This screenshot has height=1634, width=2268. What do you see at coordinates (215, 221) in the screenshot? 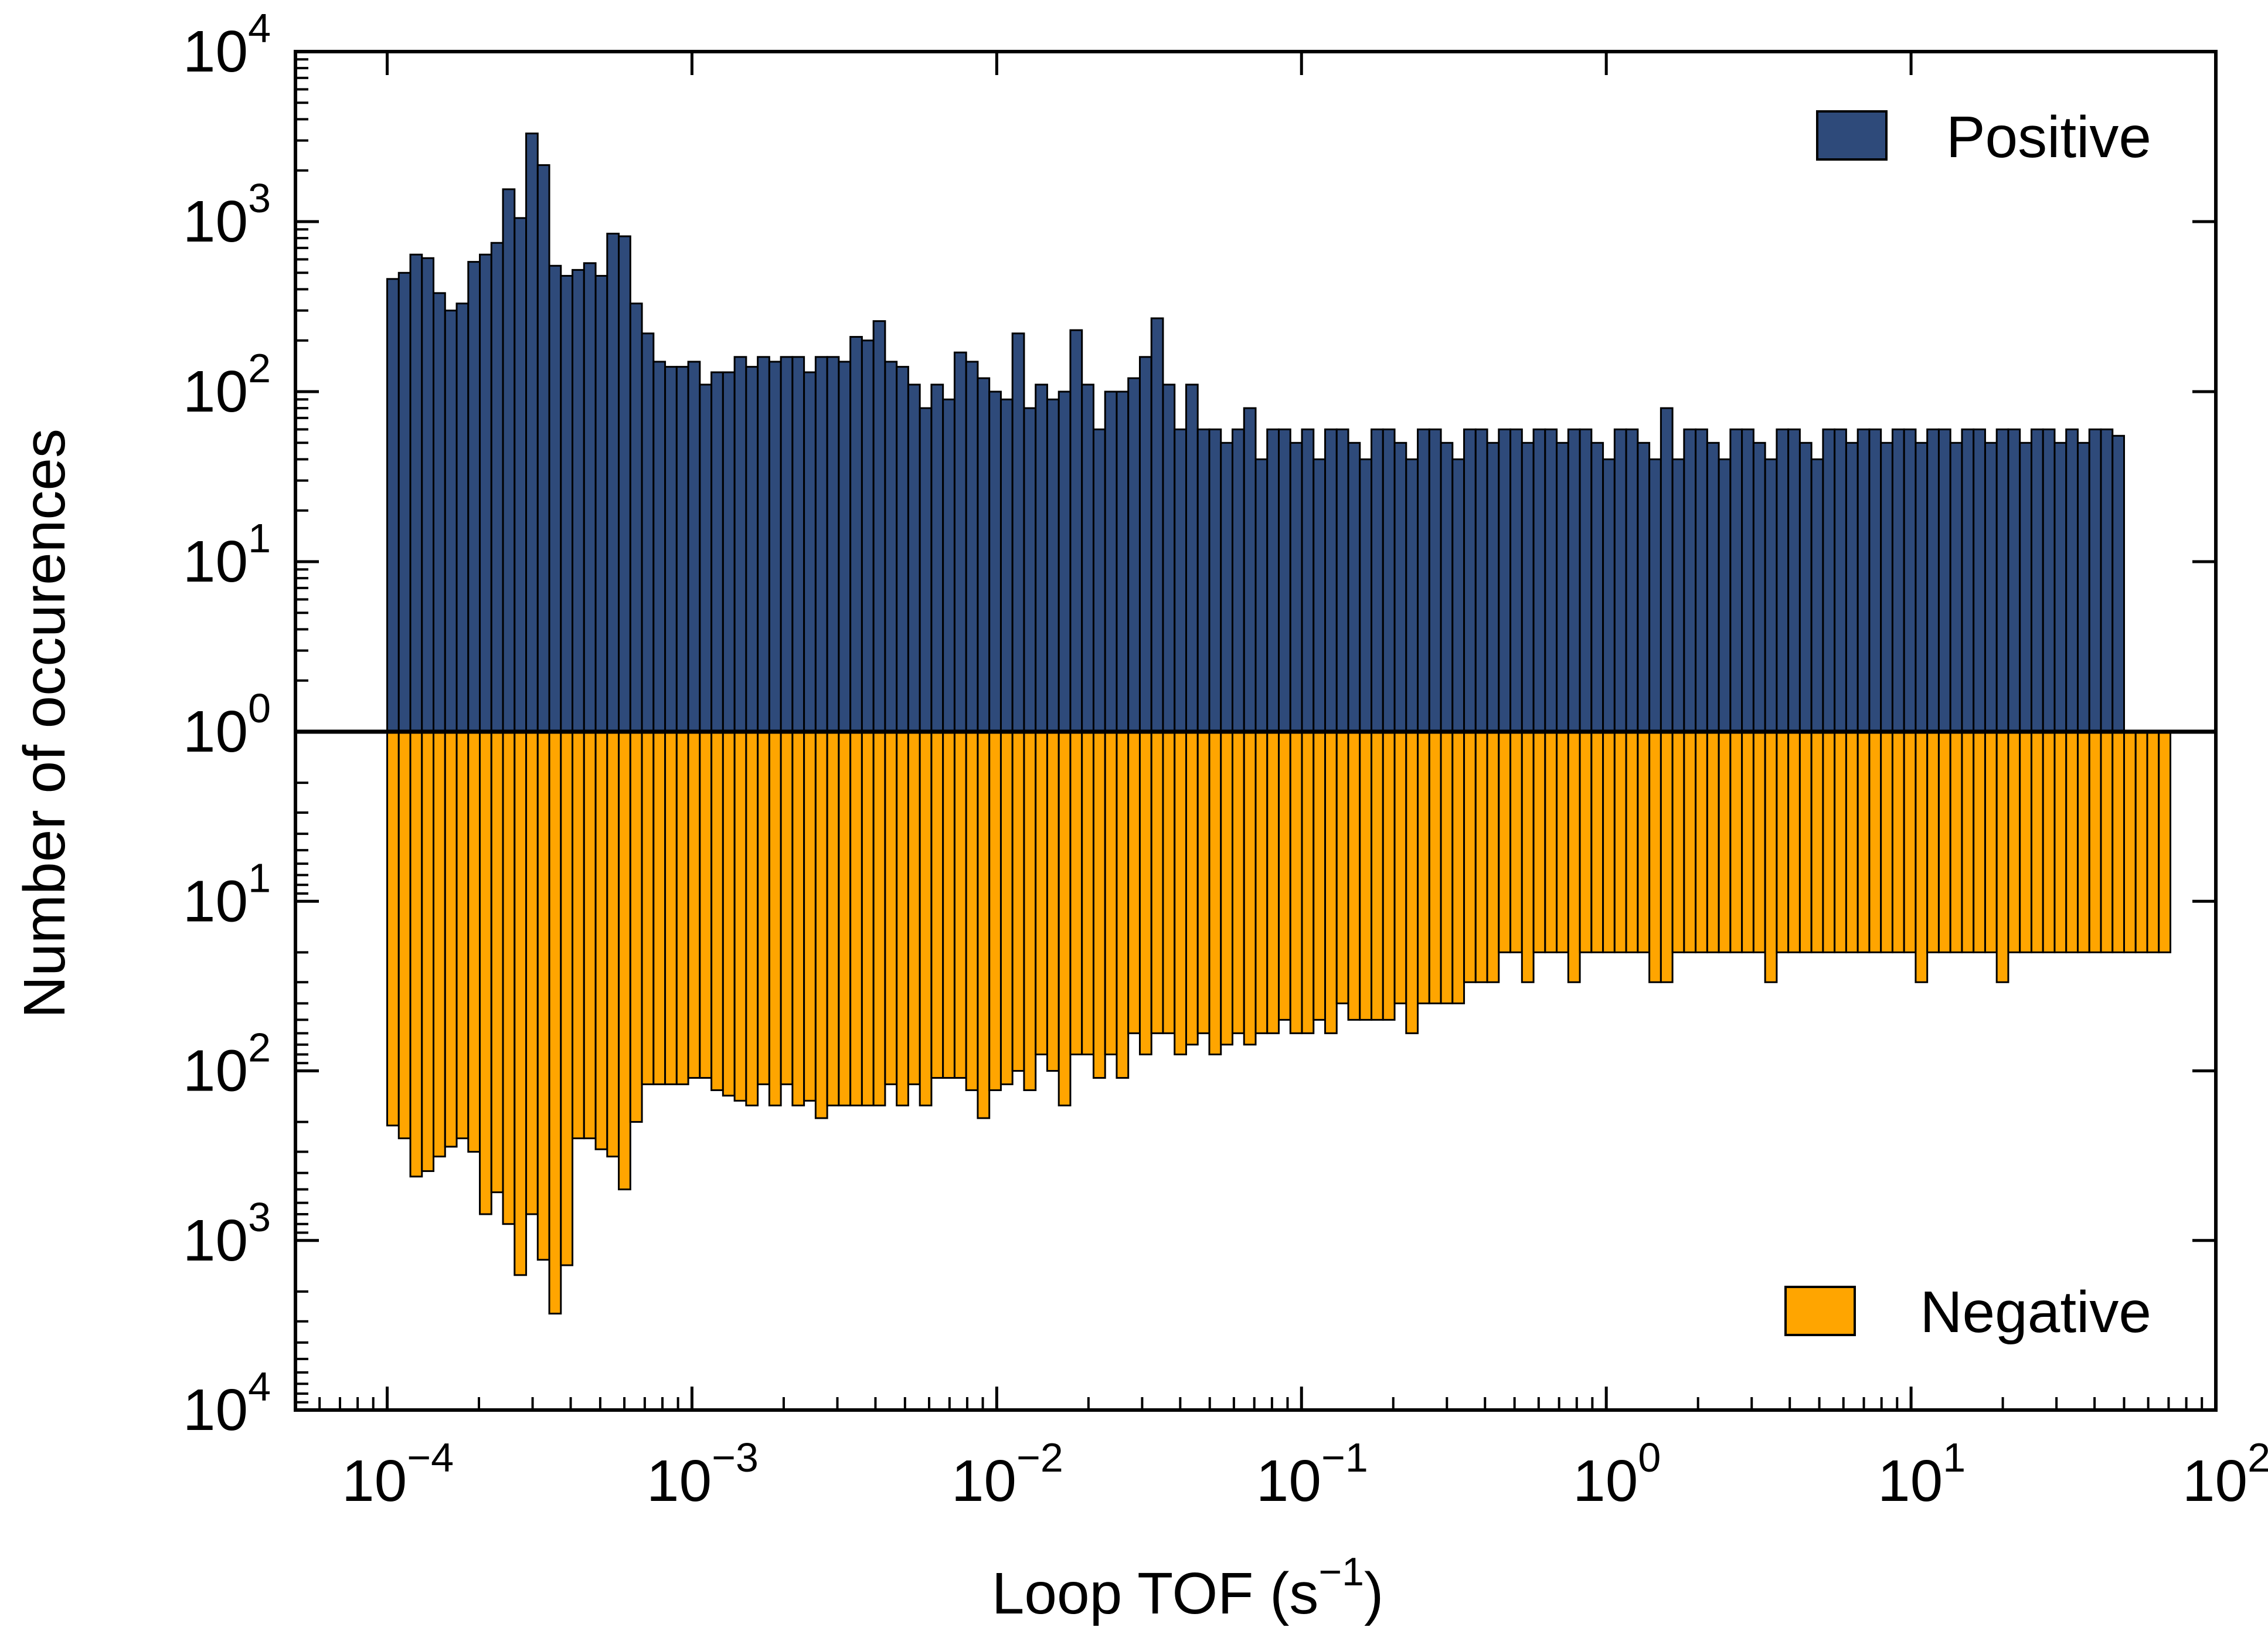
I see `y-tick-label-upper-3-base: 10` at bounding box center [215, 221].